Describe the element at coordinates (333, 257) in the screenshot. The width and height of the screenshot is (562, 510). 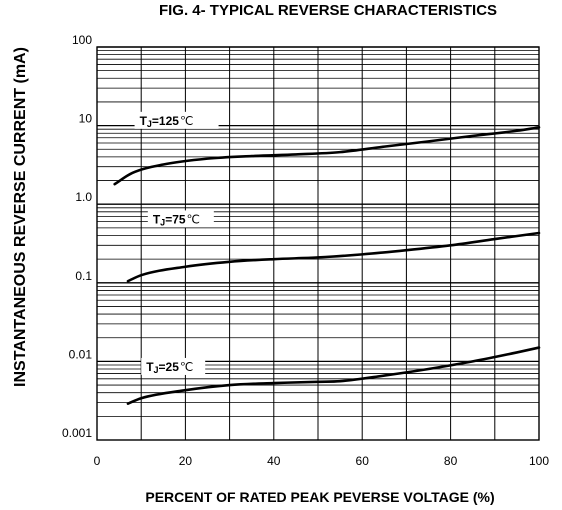
I see `curve-tj-75c` at that location.